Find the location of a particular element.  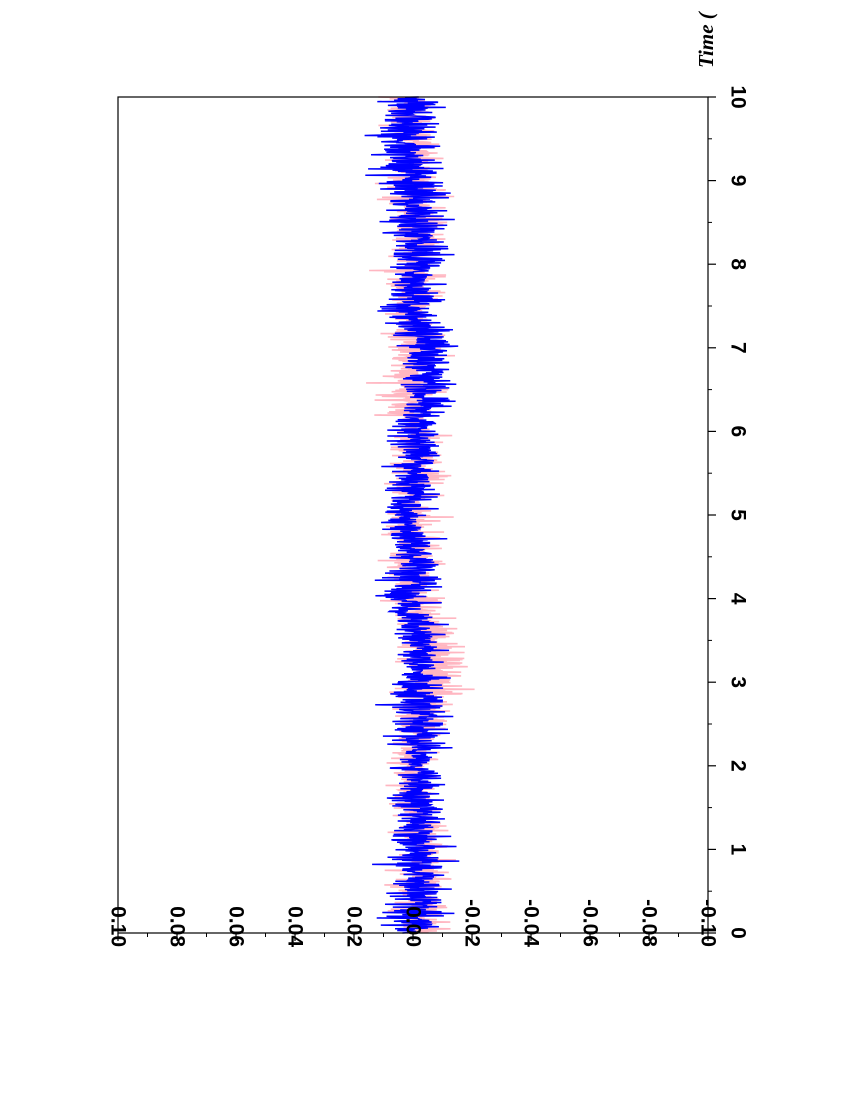

x-tick-label: 2 is located at coordinates (738, 766).